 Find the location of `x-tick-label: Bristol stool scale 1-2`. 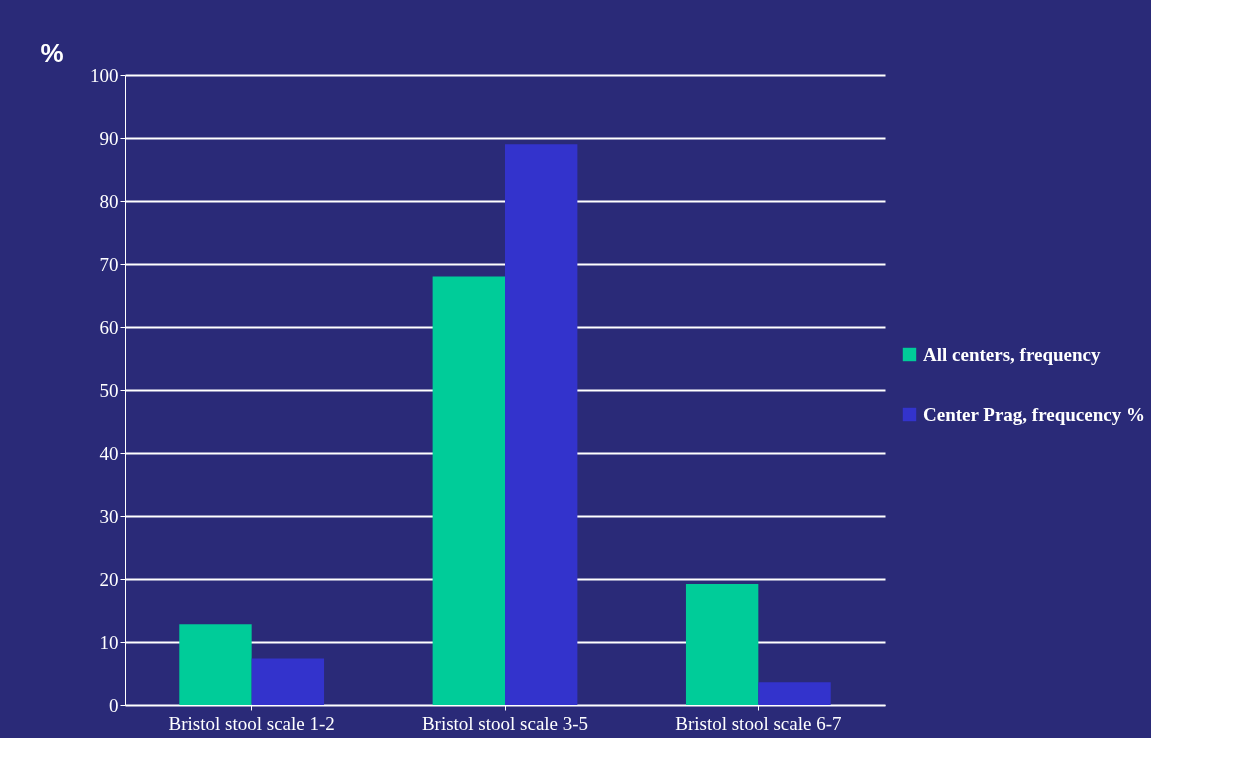

x-tick-label: Bristol stool scale 1-2 is located at coordinates (251, 723).